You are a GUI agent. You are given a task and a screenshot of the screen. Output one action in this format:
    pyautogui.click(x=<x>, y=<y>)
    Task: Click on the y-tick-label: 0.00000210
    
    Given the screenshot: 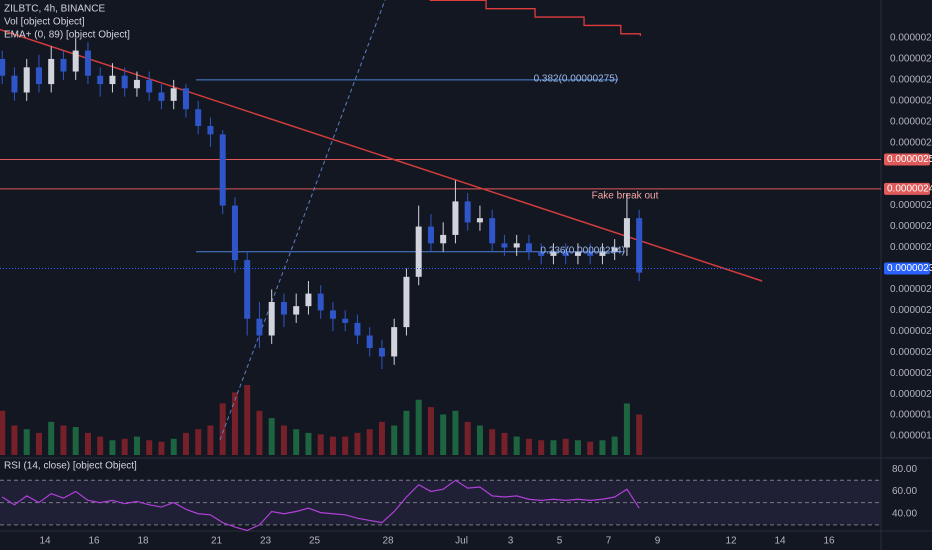 What is the action you would take?
    pyautogui.click(x=911, y=352)
    